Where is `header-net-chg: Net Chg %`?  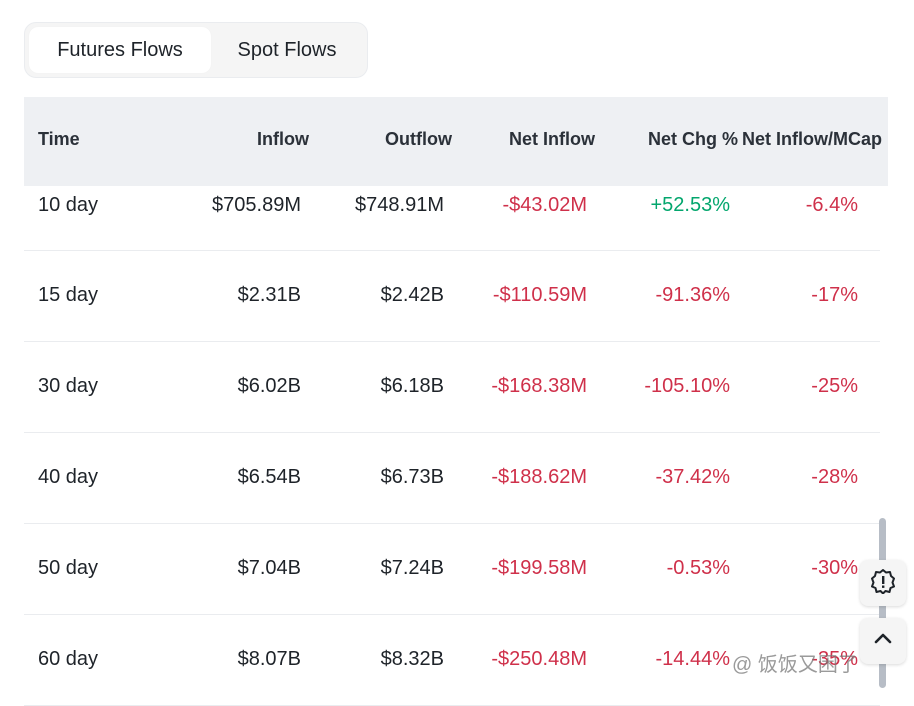
header-net-chg: Net Chg % is located at coordinates (693, 139).